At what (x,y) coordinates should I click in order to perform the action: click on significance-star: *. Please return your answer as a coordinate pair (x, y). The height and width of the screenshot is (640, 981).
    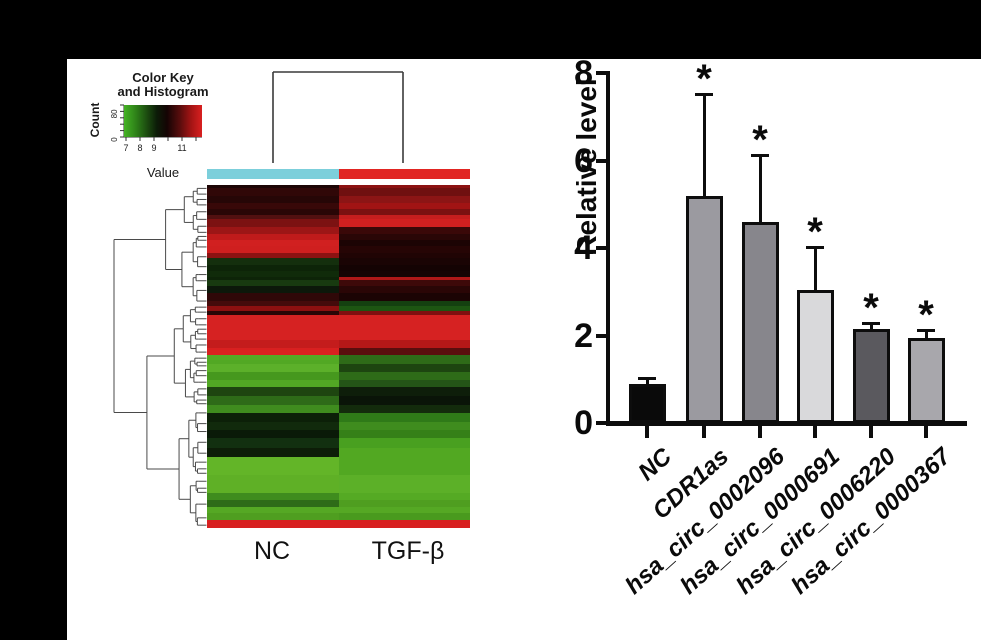
    Looking at the image, I should click on (871, 307).